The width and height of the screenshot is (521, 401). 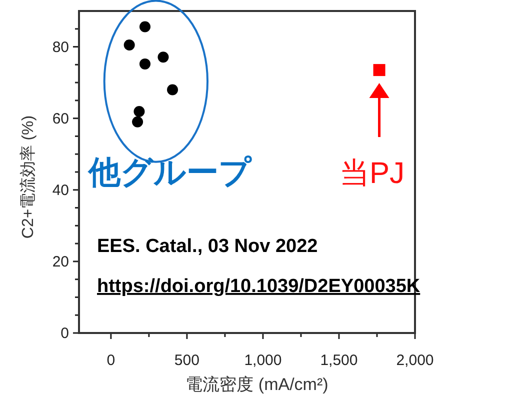 What do you see at coordinates (263, 360) in the screenshot?
I see `x-tick-label: 1,000` at bounding box center [263, 360].